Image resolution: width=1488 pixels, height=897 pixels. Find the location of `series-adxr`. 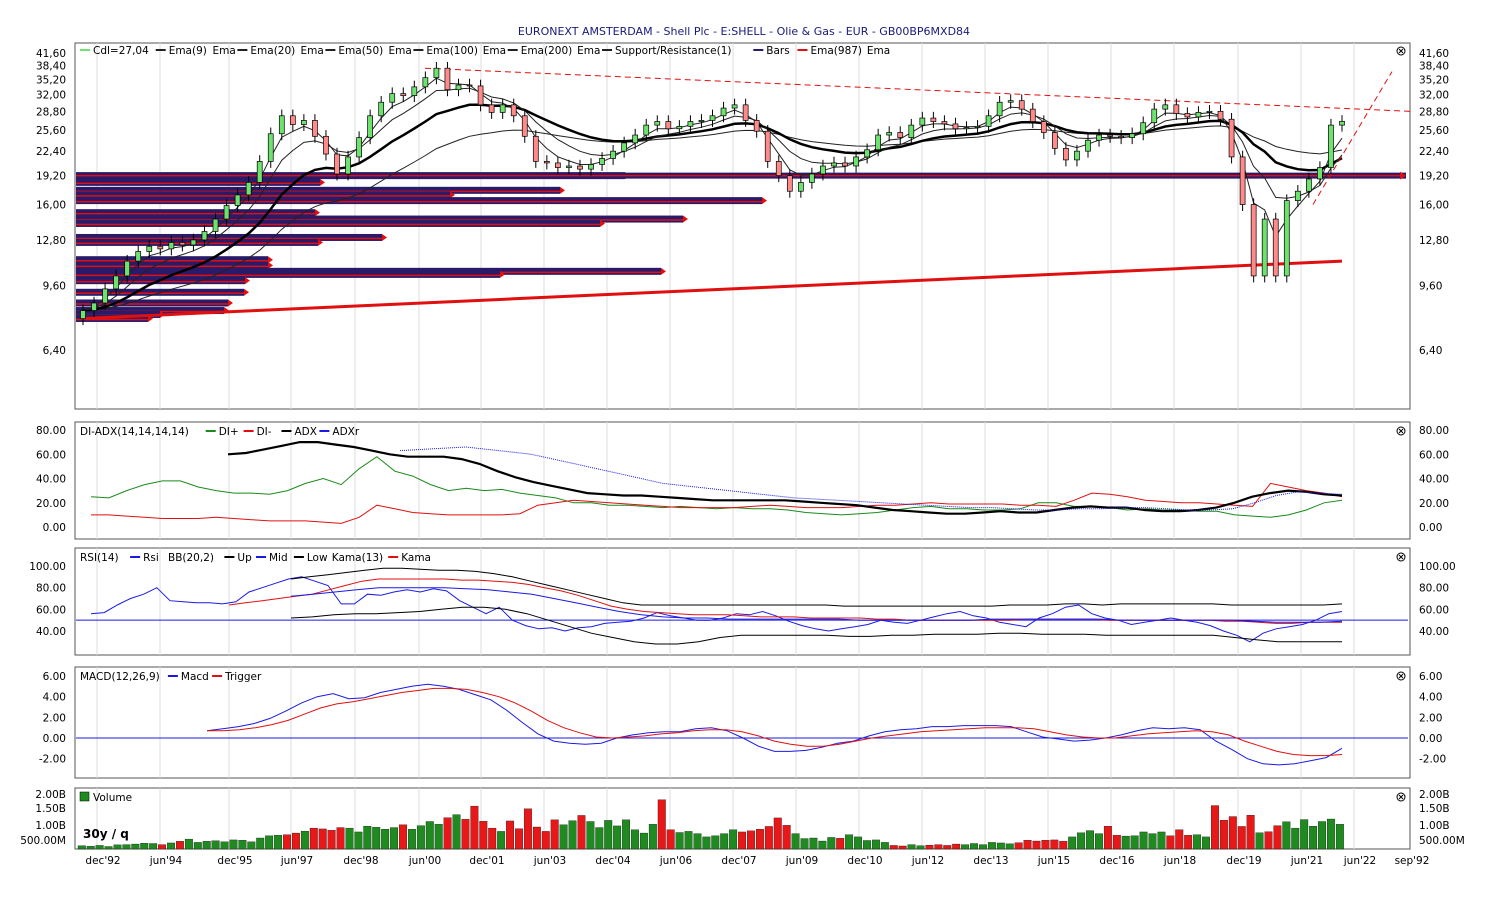

series-adxr is located at coordinates (871, 478).